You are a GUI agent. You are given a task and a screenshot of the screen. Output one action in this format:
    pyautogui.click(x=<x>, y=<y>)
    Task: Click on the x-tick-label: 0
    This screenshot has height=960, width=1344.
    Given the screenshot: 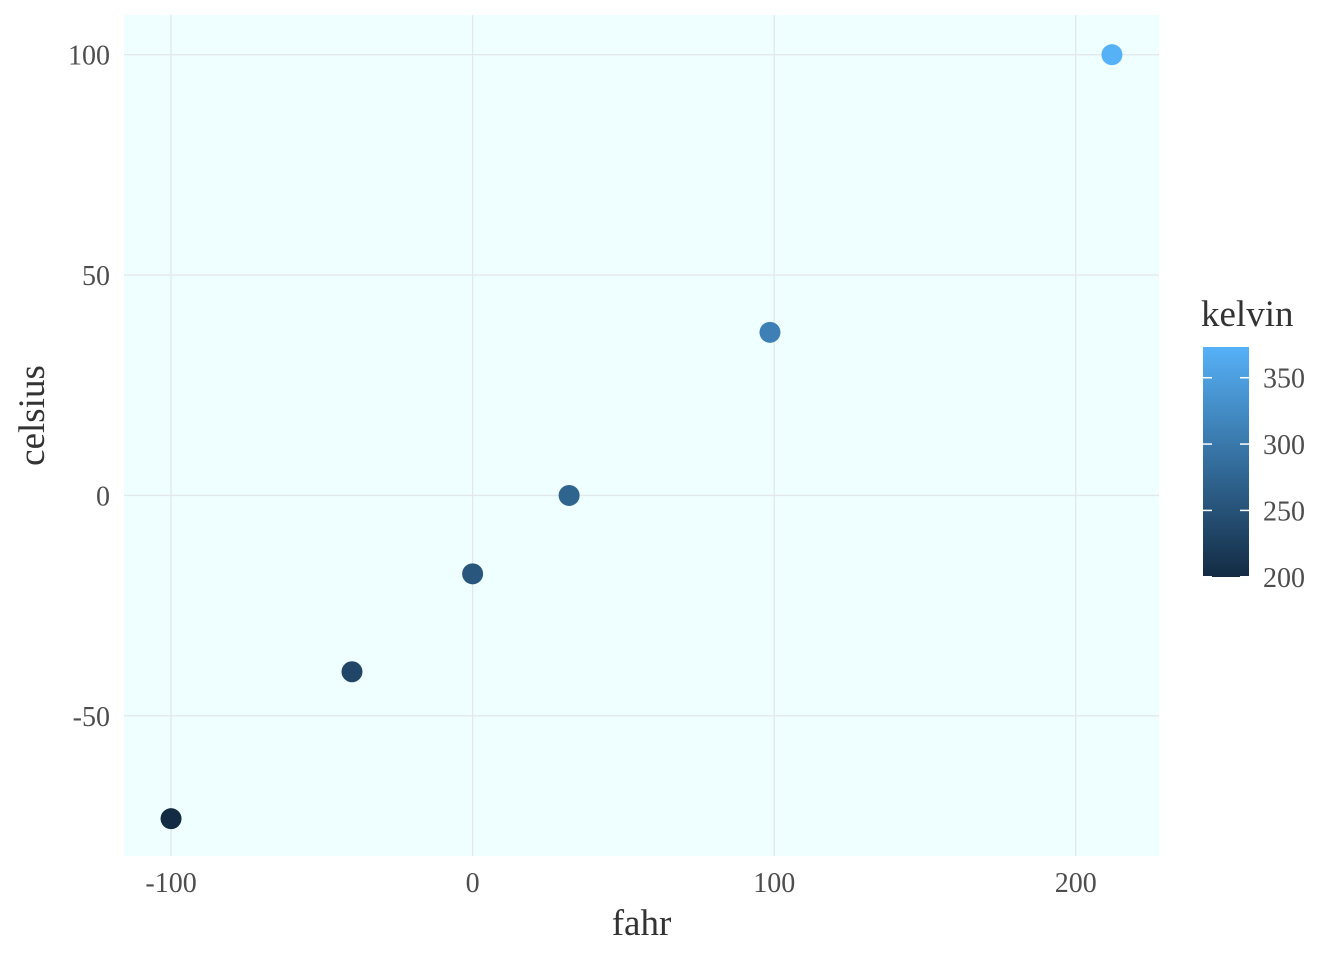 What is the action you would take?
    pyautogui.click(x=473, y=883)
    